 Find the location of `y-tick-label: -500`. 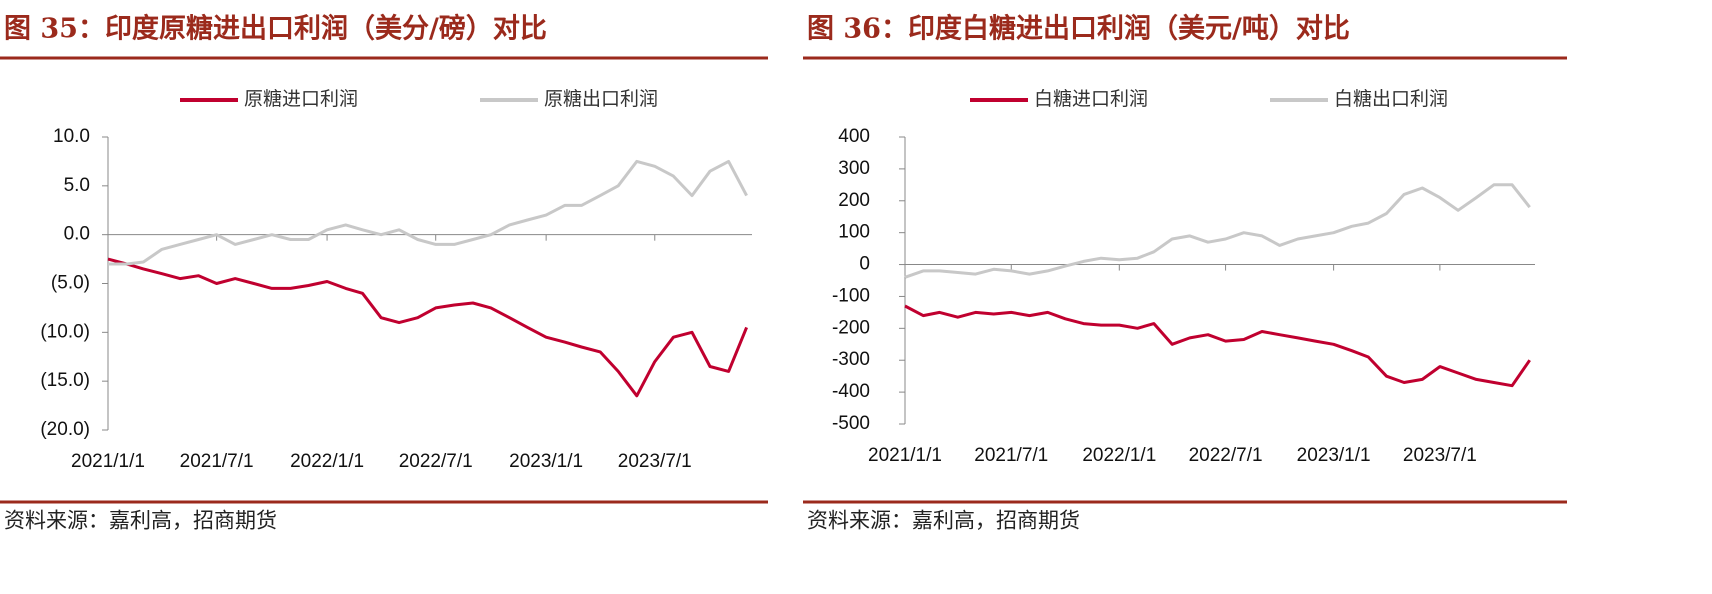

y-tick-label: -500 is located at coordinates (851, 423).